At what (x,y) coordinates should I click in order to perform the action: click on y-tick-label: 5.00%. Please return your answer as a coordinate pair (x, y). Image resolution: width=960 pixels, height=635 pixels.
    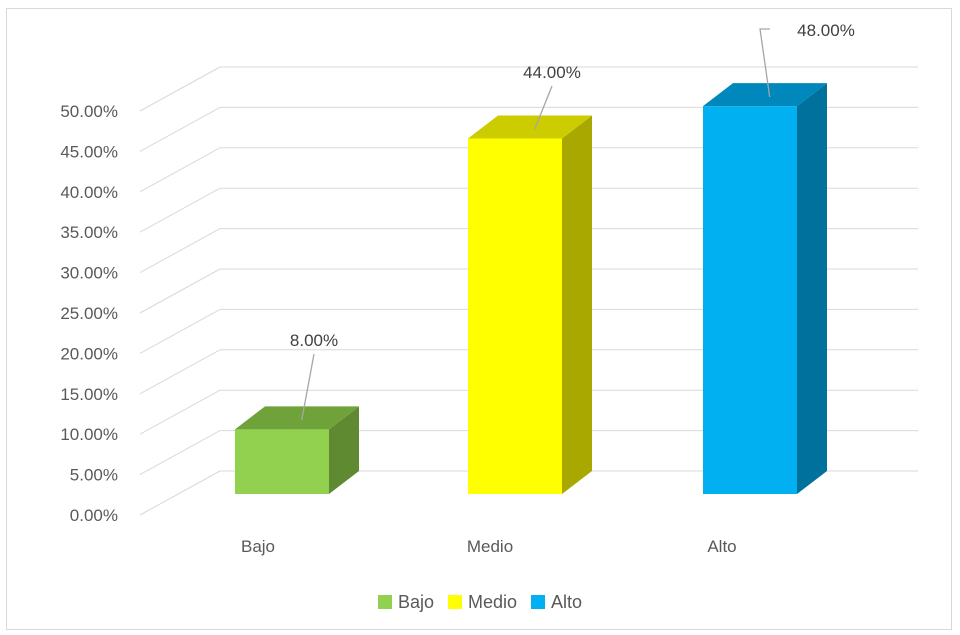
    Looking at the image, I should click on (94, 475).